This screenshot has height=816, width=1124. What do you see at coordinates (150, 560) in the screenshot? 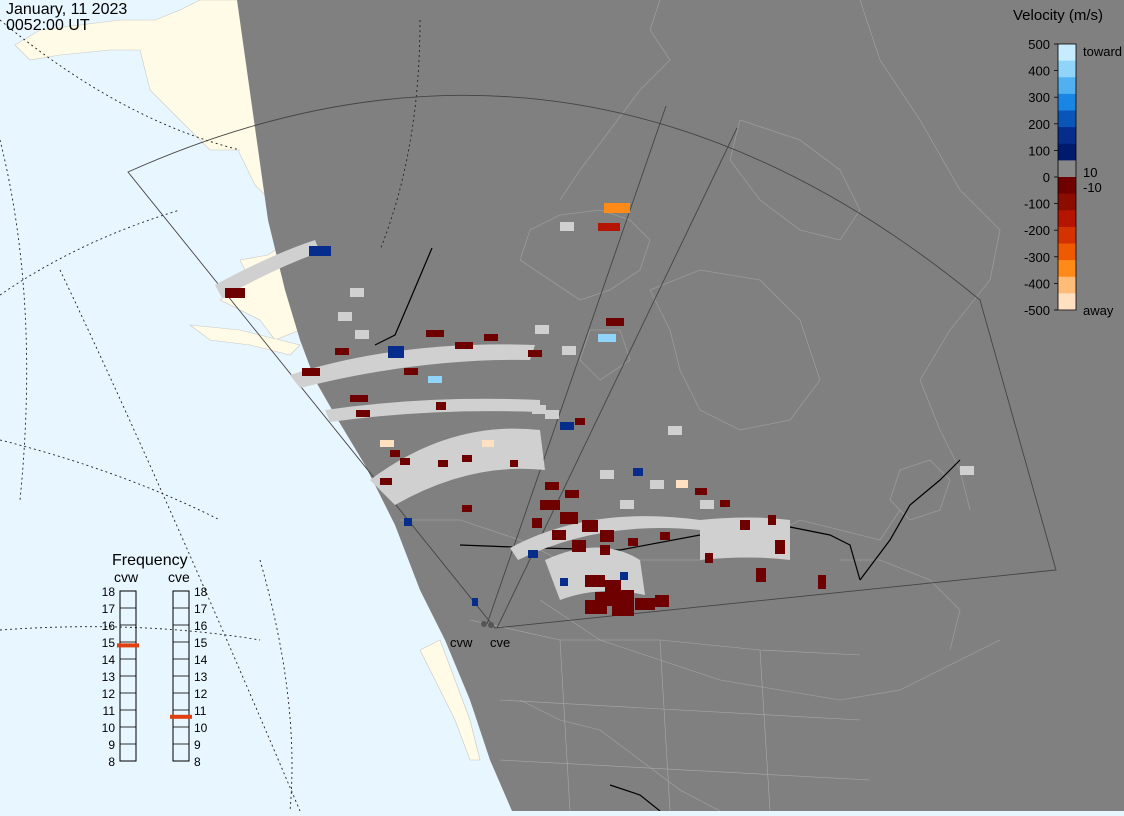
I see `frequency-title: Frequency` at bounding box center [150, 560].